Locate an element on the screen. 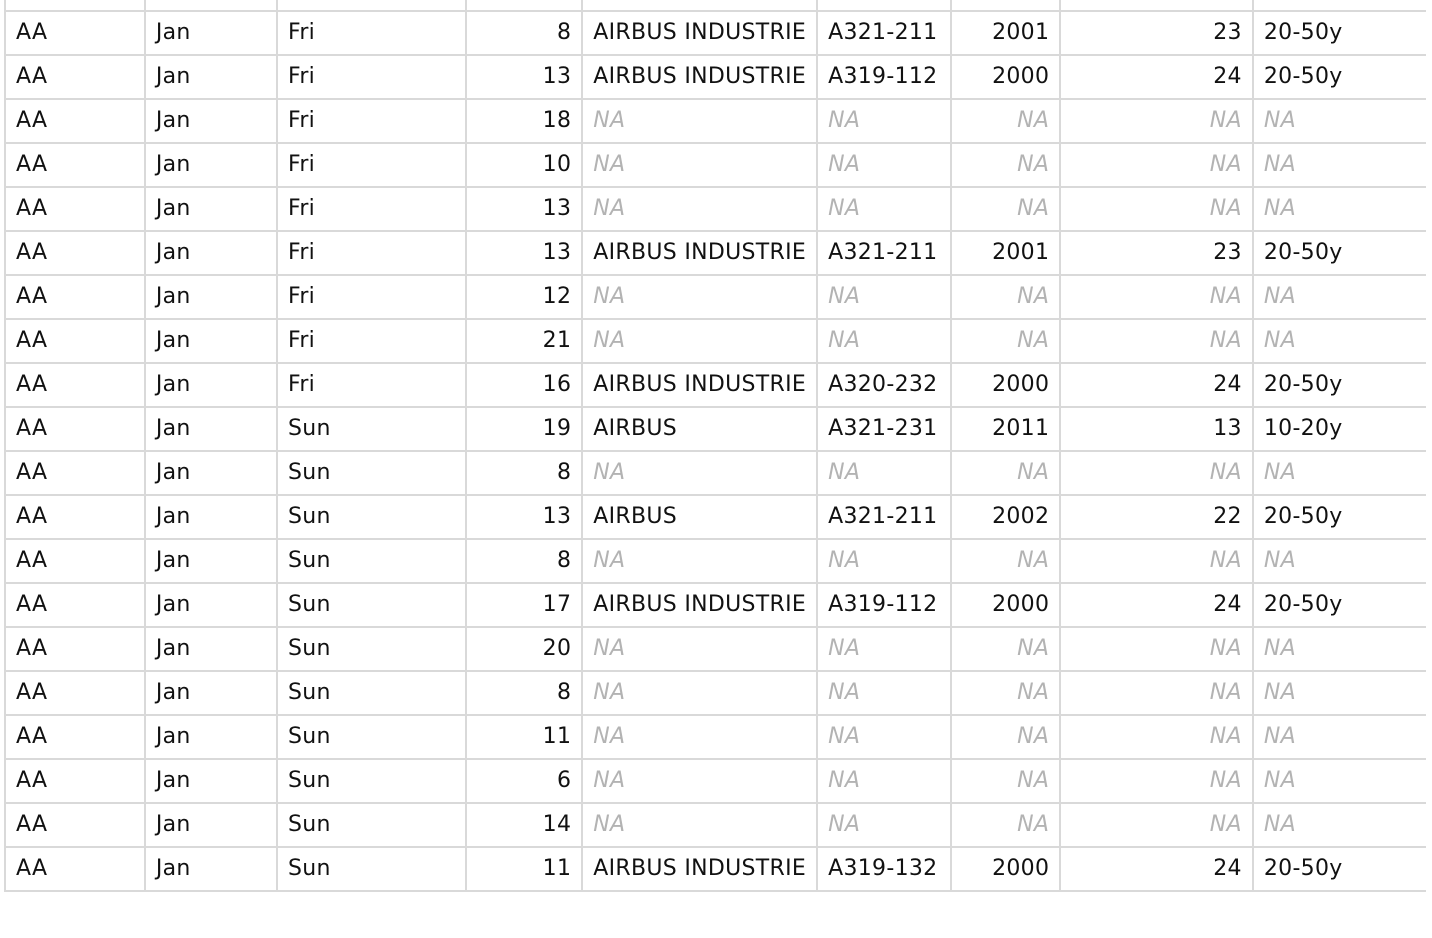  cell-hour: 12 is located at coordinates (524, 297).